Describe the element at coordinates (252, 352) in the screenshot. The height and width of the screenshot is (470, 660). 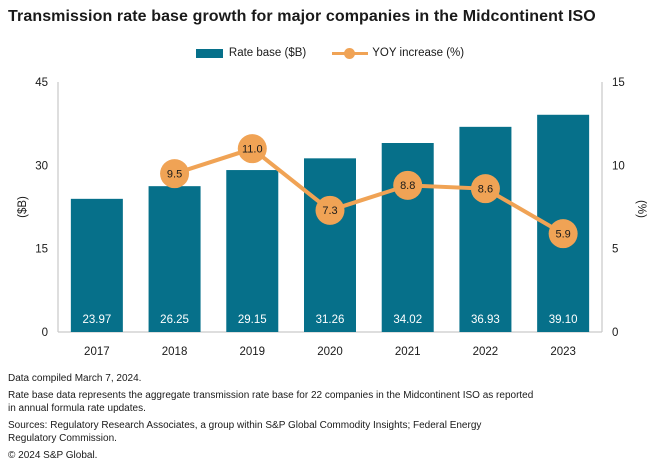
I see `x-axis-tick-label: 2019` at that location.